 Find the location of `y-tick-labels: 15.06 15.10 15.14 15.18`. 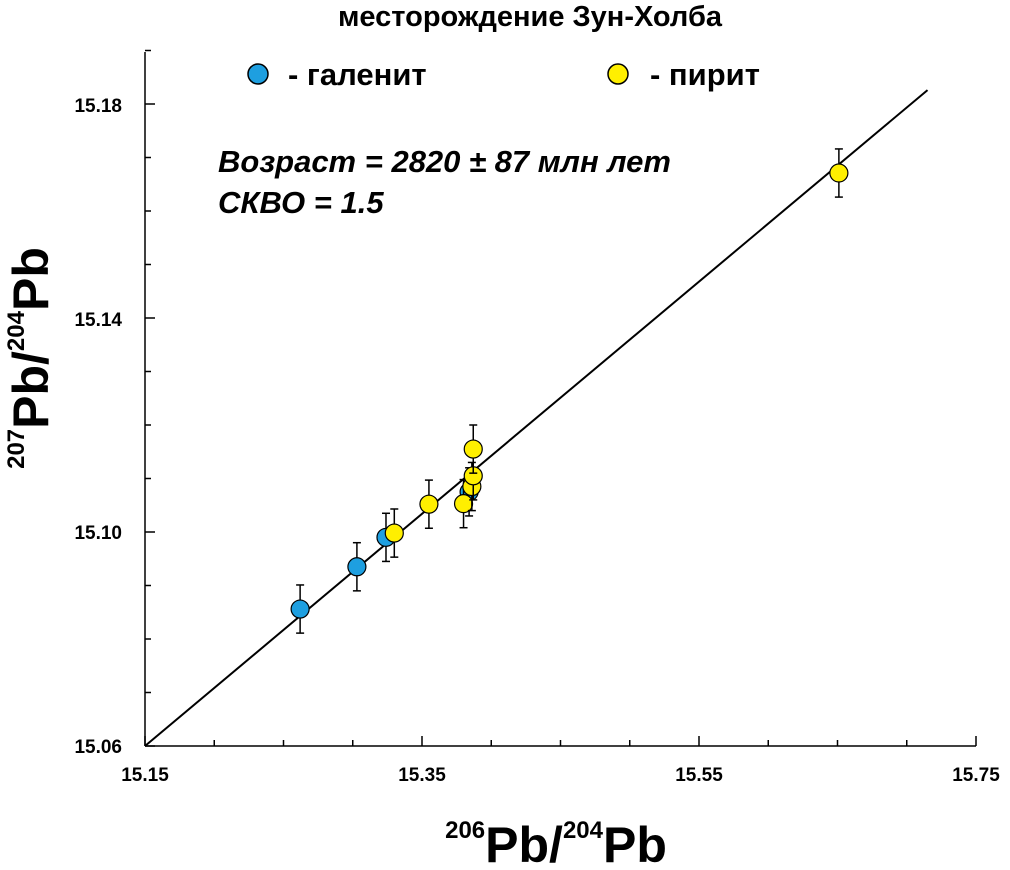

y-tick-labels: 15.06 15.10 15.14 15.18 is located at coordinates (98, 427).